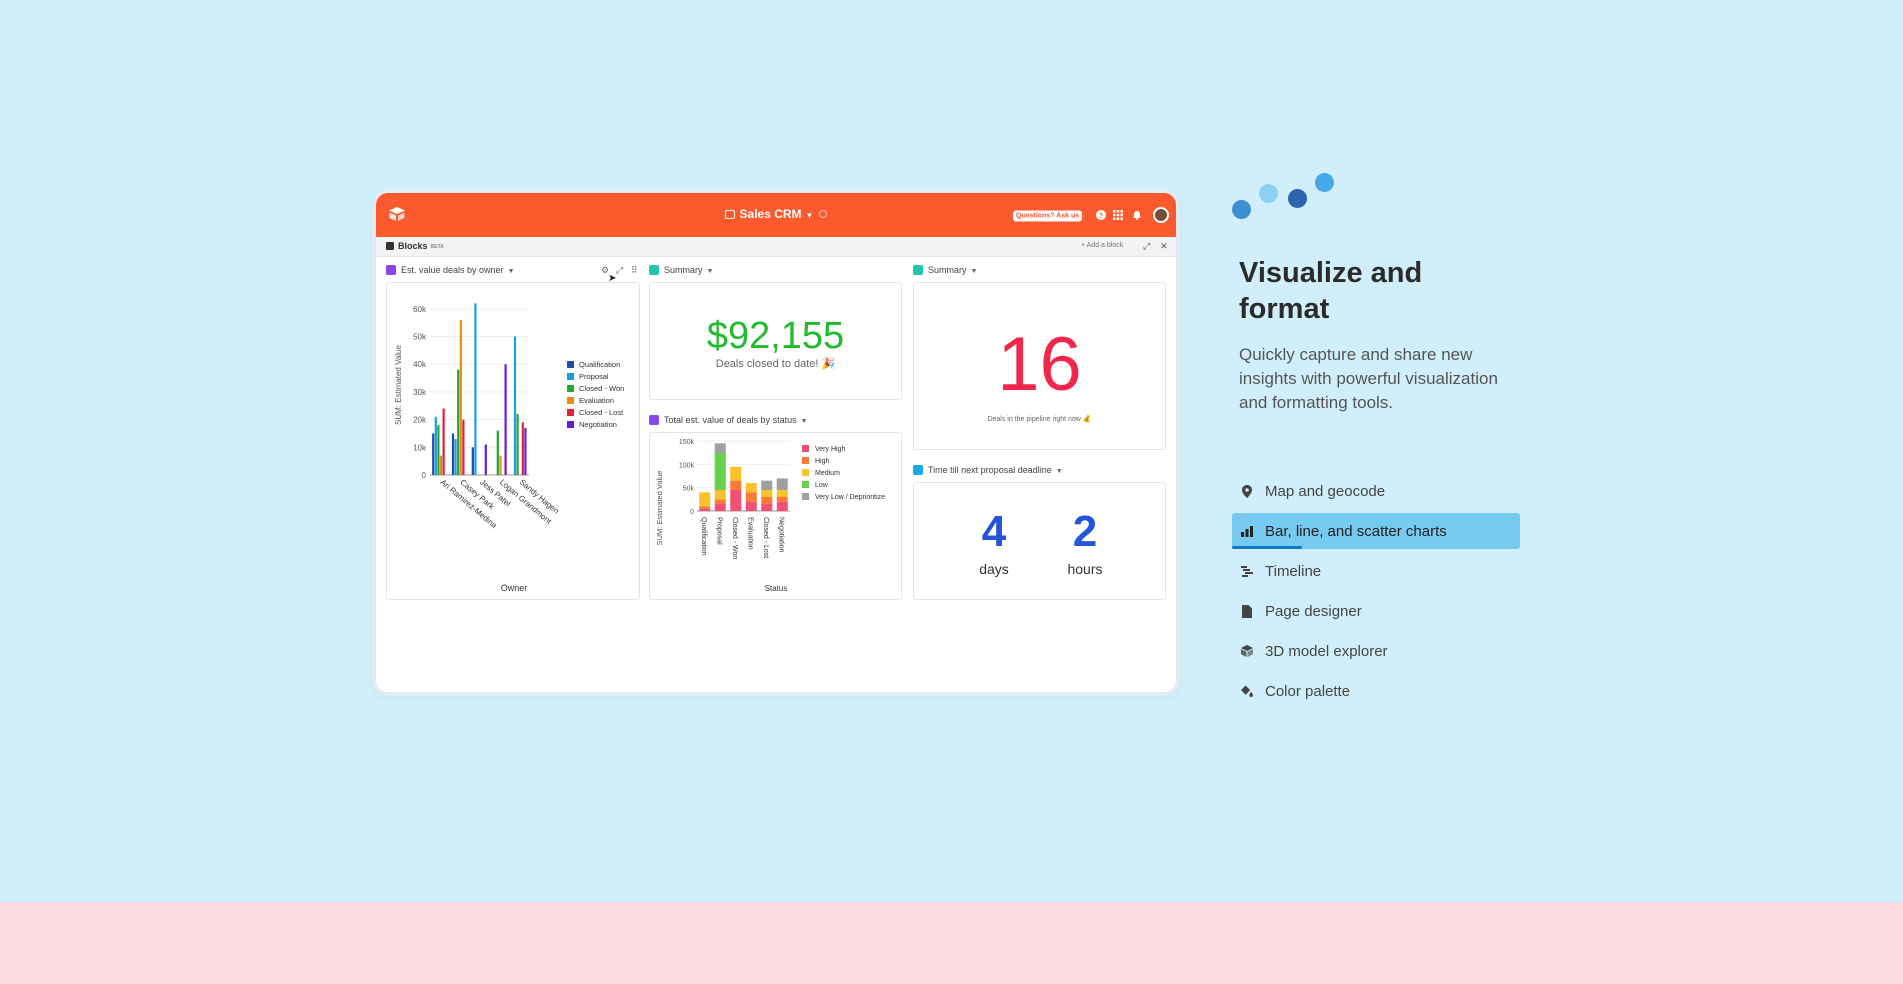 The height and width of the screenshot is (984, 1903). Describe the element at coordinates (1247, 531) in the screenshot. I see `bar-chart-icon` at that location.